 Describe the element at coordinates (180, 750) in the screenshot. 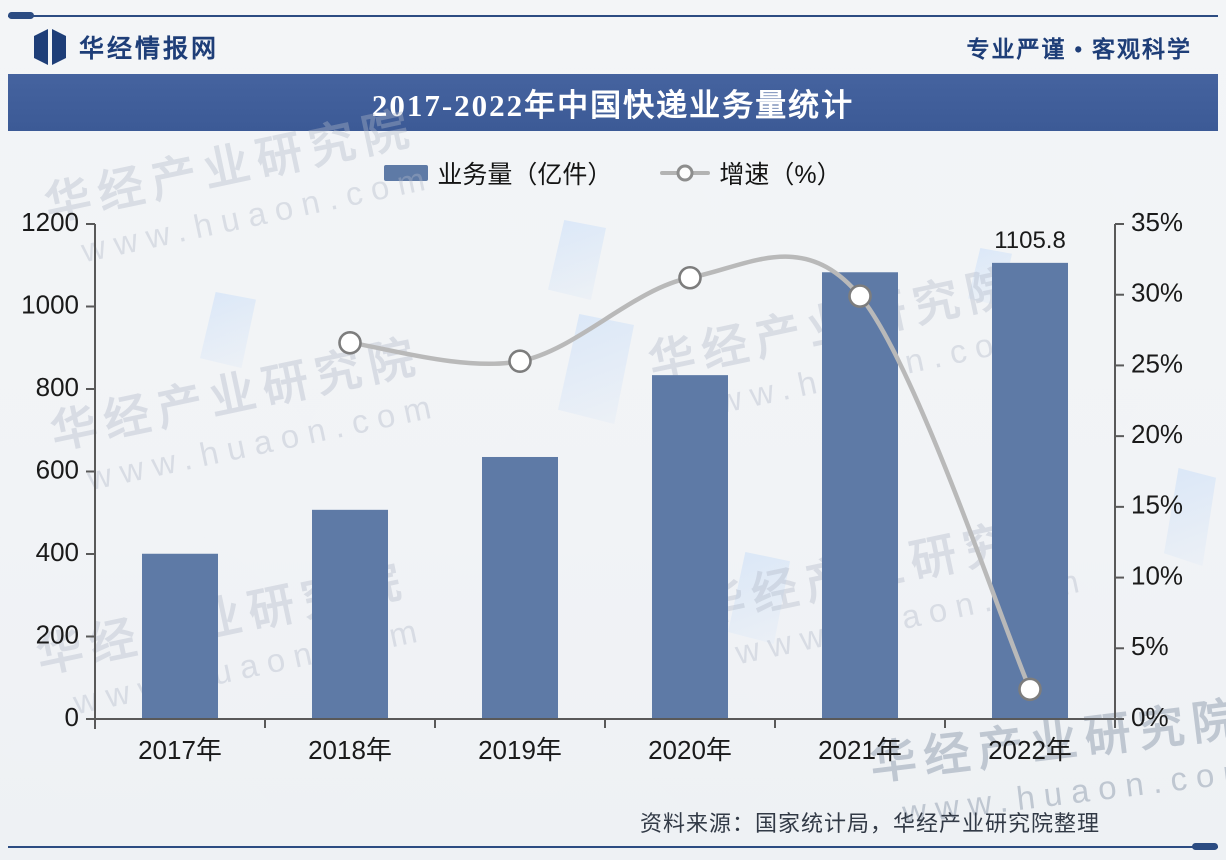

I see `x-category-label: 2017年` at that location.